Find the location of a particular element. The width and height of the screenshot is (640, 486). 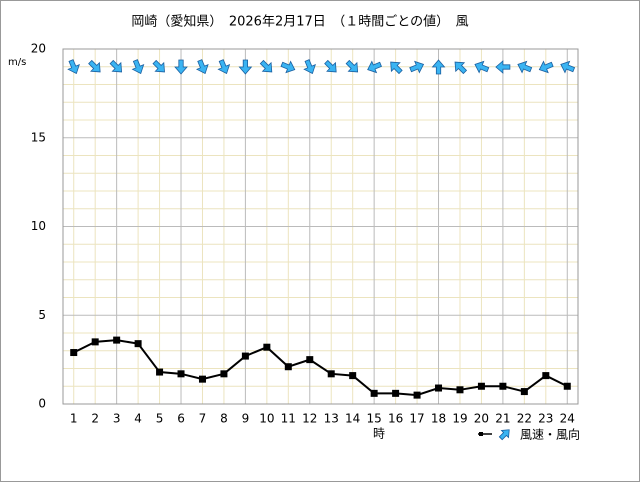

legend-arrow is located at coordinates (504, 435).